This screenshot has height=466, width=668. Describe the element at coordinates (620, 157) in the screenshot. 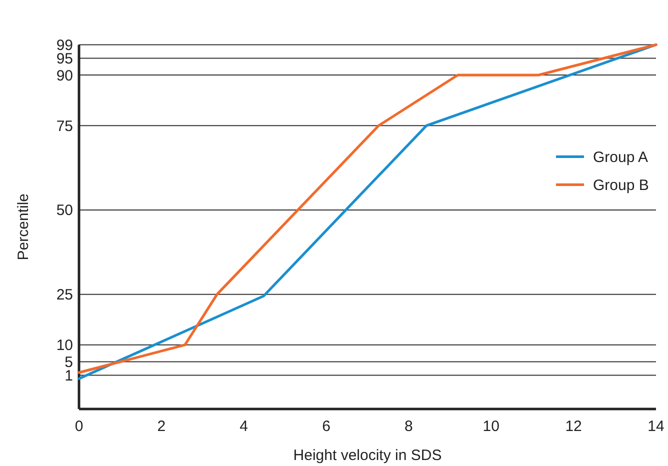

I see `legend-label: Group A` at that location.